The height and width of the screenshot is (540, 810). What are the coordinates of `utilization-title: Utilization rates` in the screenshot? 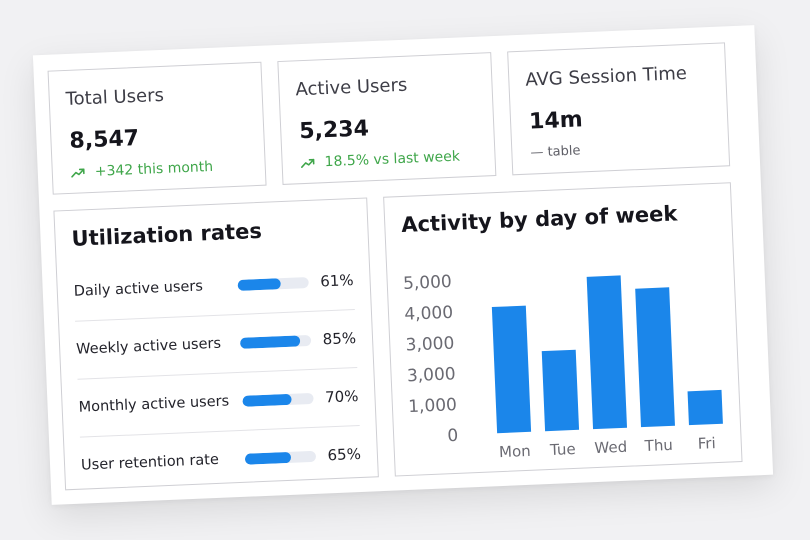 It's located at (167, 234).